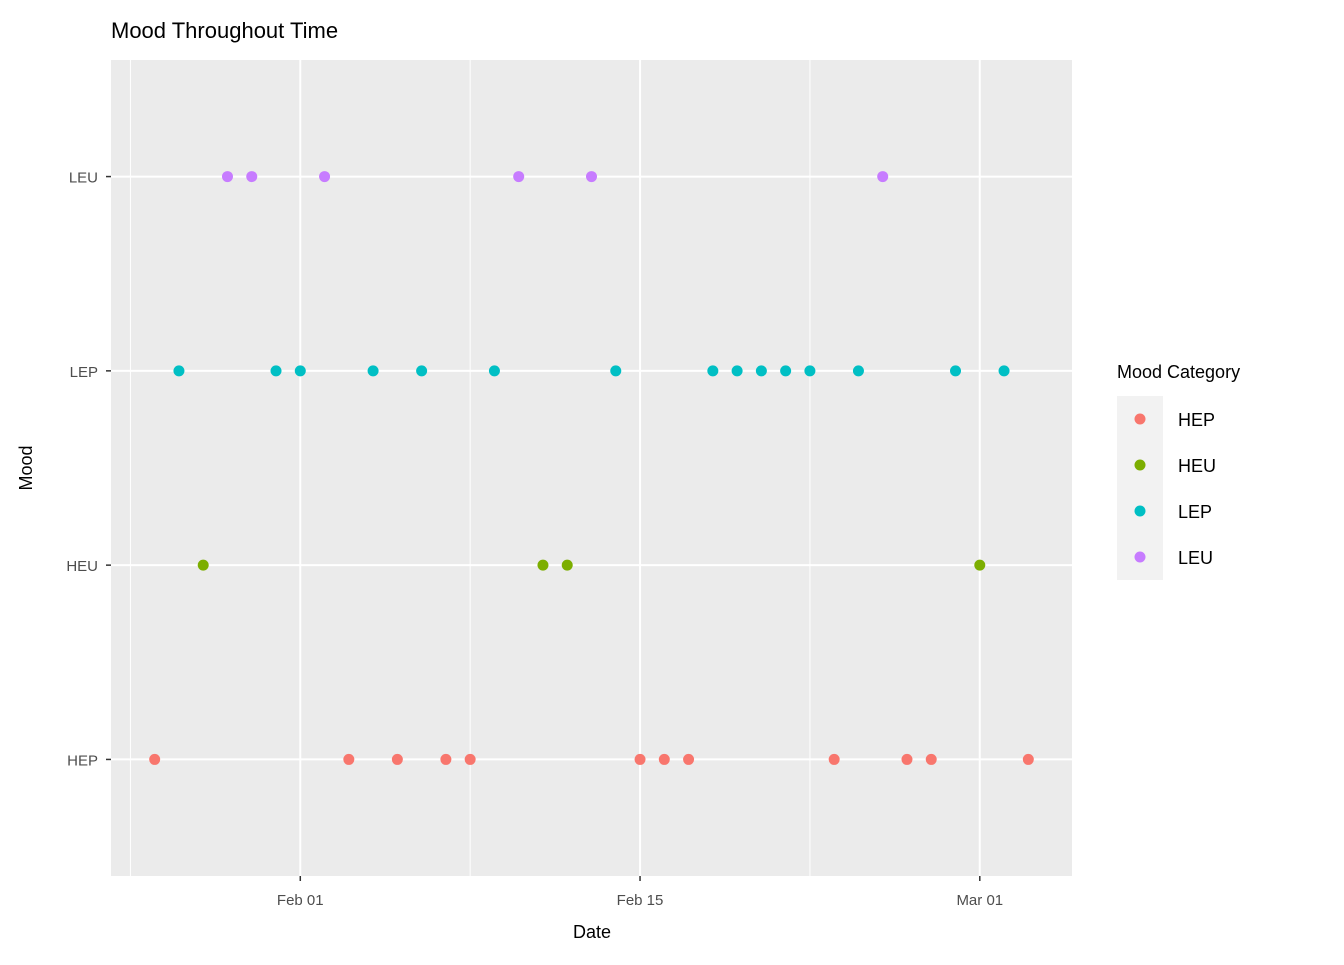 Image resolution: width=1344 pixels, height=965 pixels. What do you see at coordinates (1140, 465) in the screenshot?
I see `legend-key-heu` at bounding box center [1140, 465].